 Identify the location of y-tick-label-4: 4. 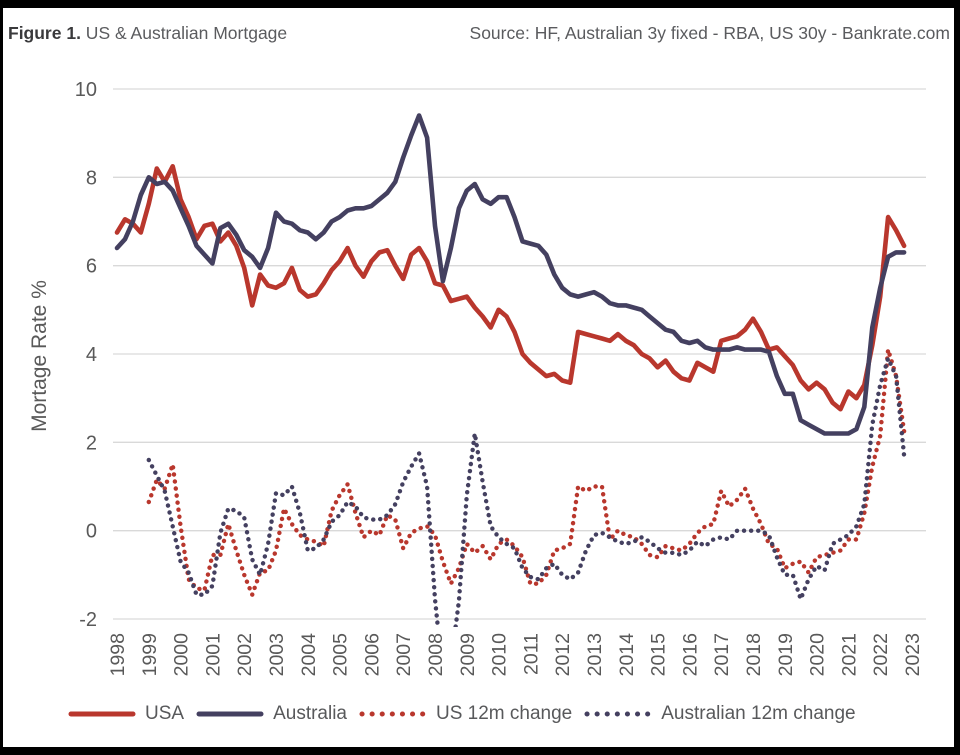
(91, 355).